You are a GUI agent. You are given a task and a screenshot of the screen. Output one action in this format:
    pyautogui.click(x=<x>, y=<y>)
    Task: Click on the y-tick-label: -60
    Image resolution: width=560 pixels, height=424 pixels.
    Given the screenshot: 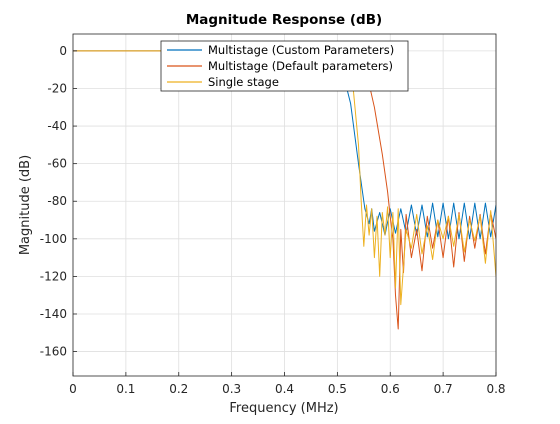 What is the action you would take?
    pyautogui.click(x=57, y=164)
    